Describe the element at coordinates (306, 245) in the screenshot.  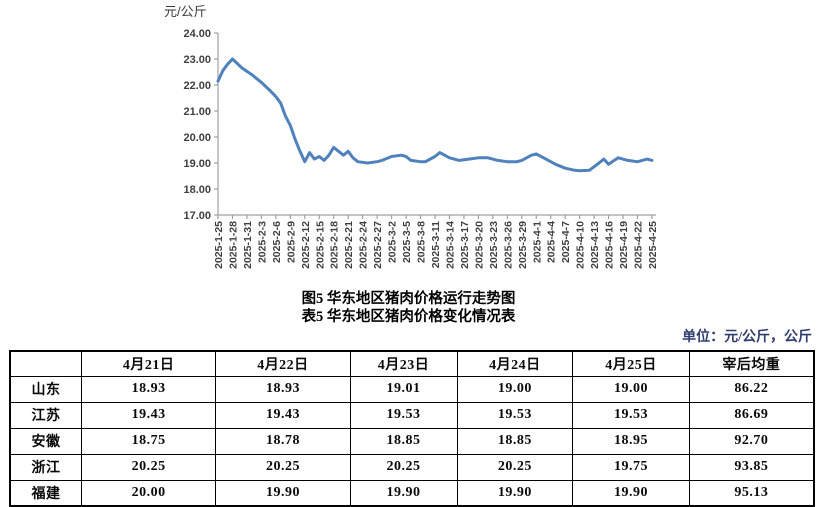
I see `x-axis-tick-label: 2025-2-12` at that location.